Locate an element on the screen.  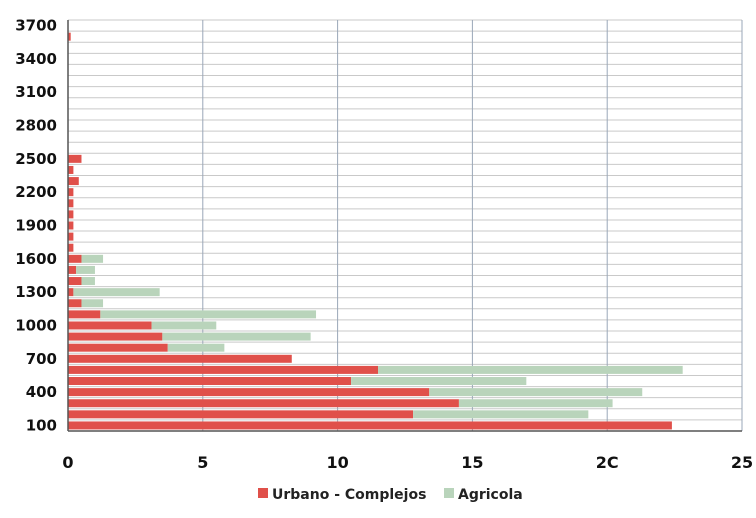
y-tick-label: 1600 is located at coordinates (36, 259).